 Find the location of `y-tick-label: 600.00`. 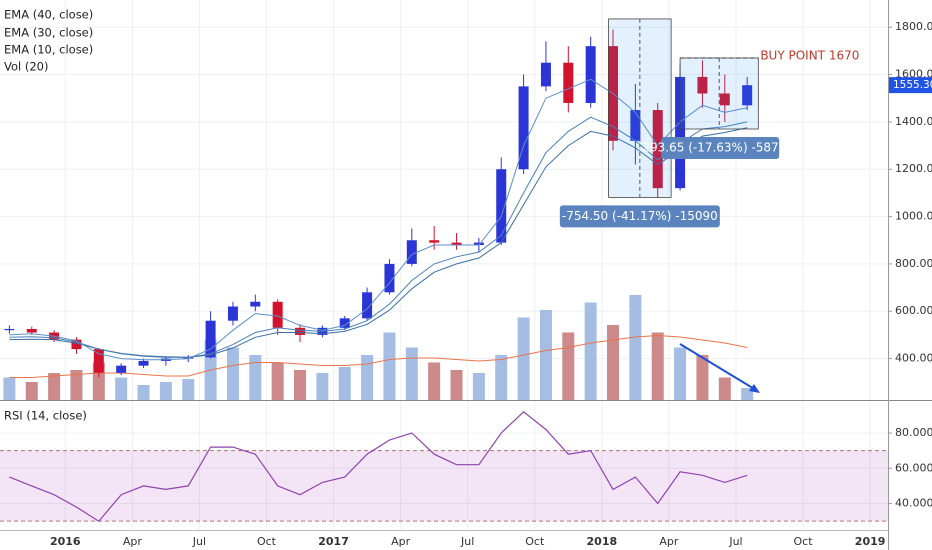

y-tick-label: 600.00 is located at coordinates (913, 310).